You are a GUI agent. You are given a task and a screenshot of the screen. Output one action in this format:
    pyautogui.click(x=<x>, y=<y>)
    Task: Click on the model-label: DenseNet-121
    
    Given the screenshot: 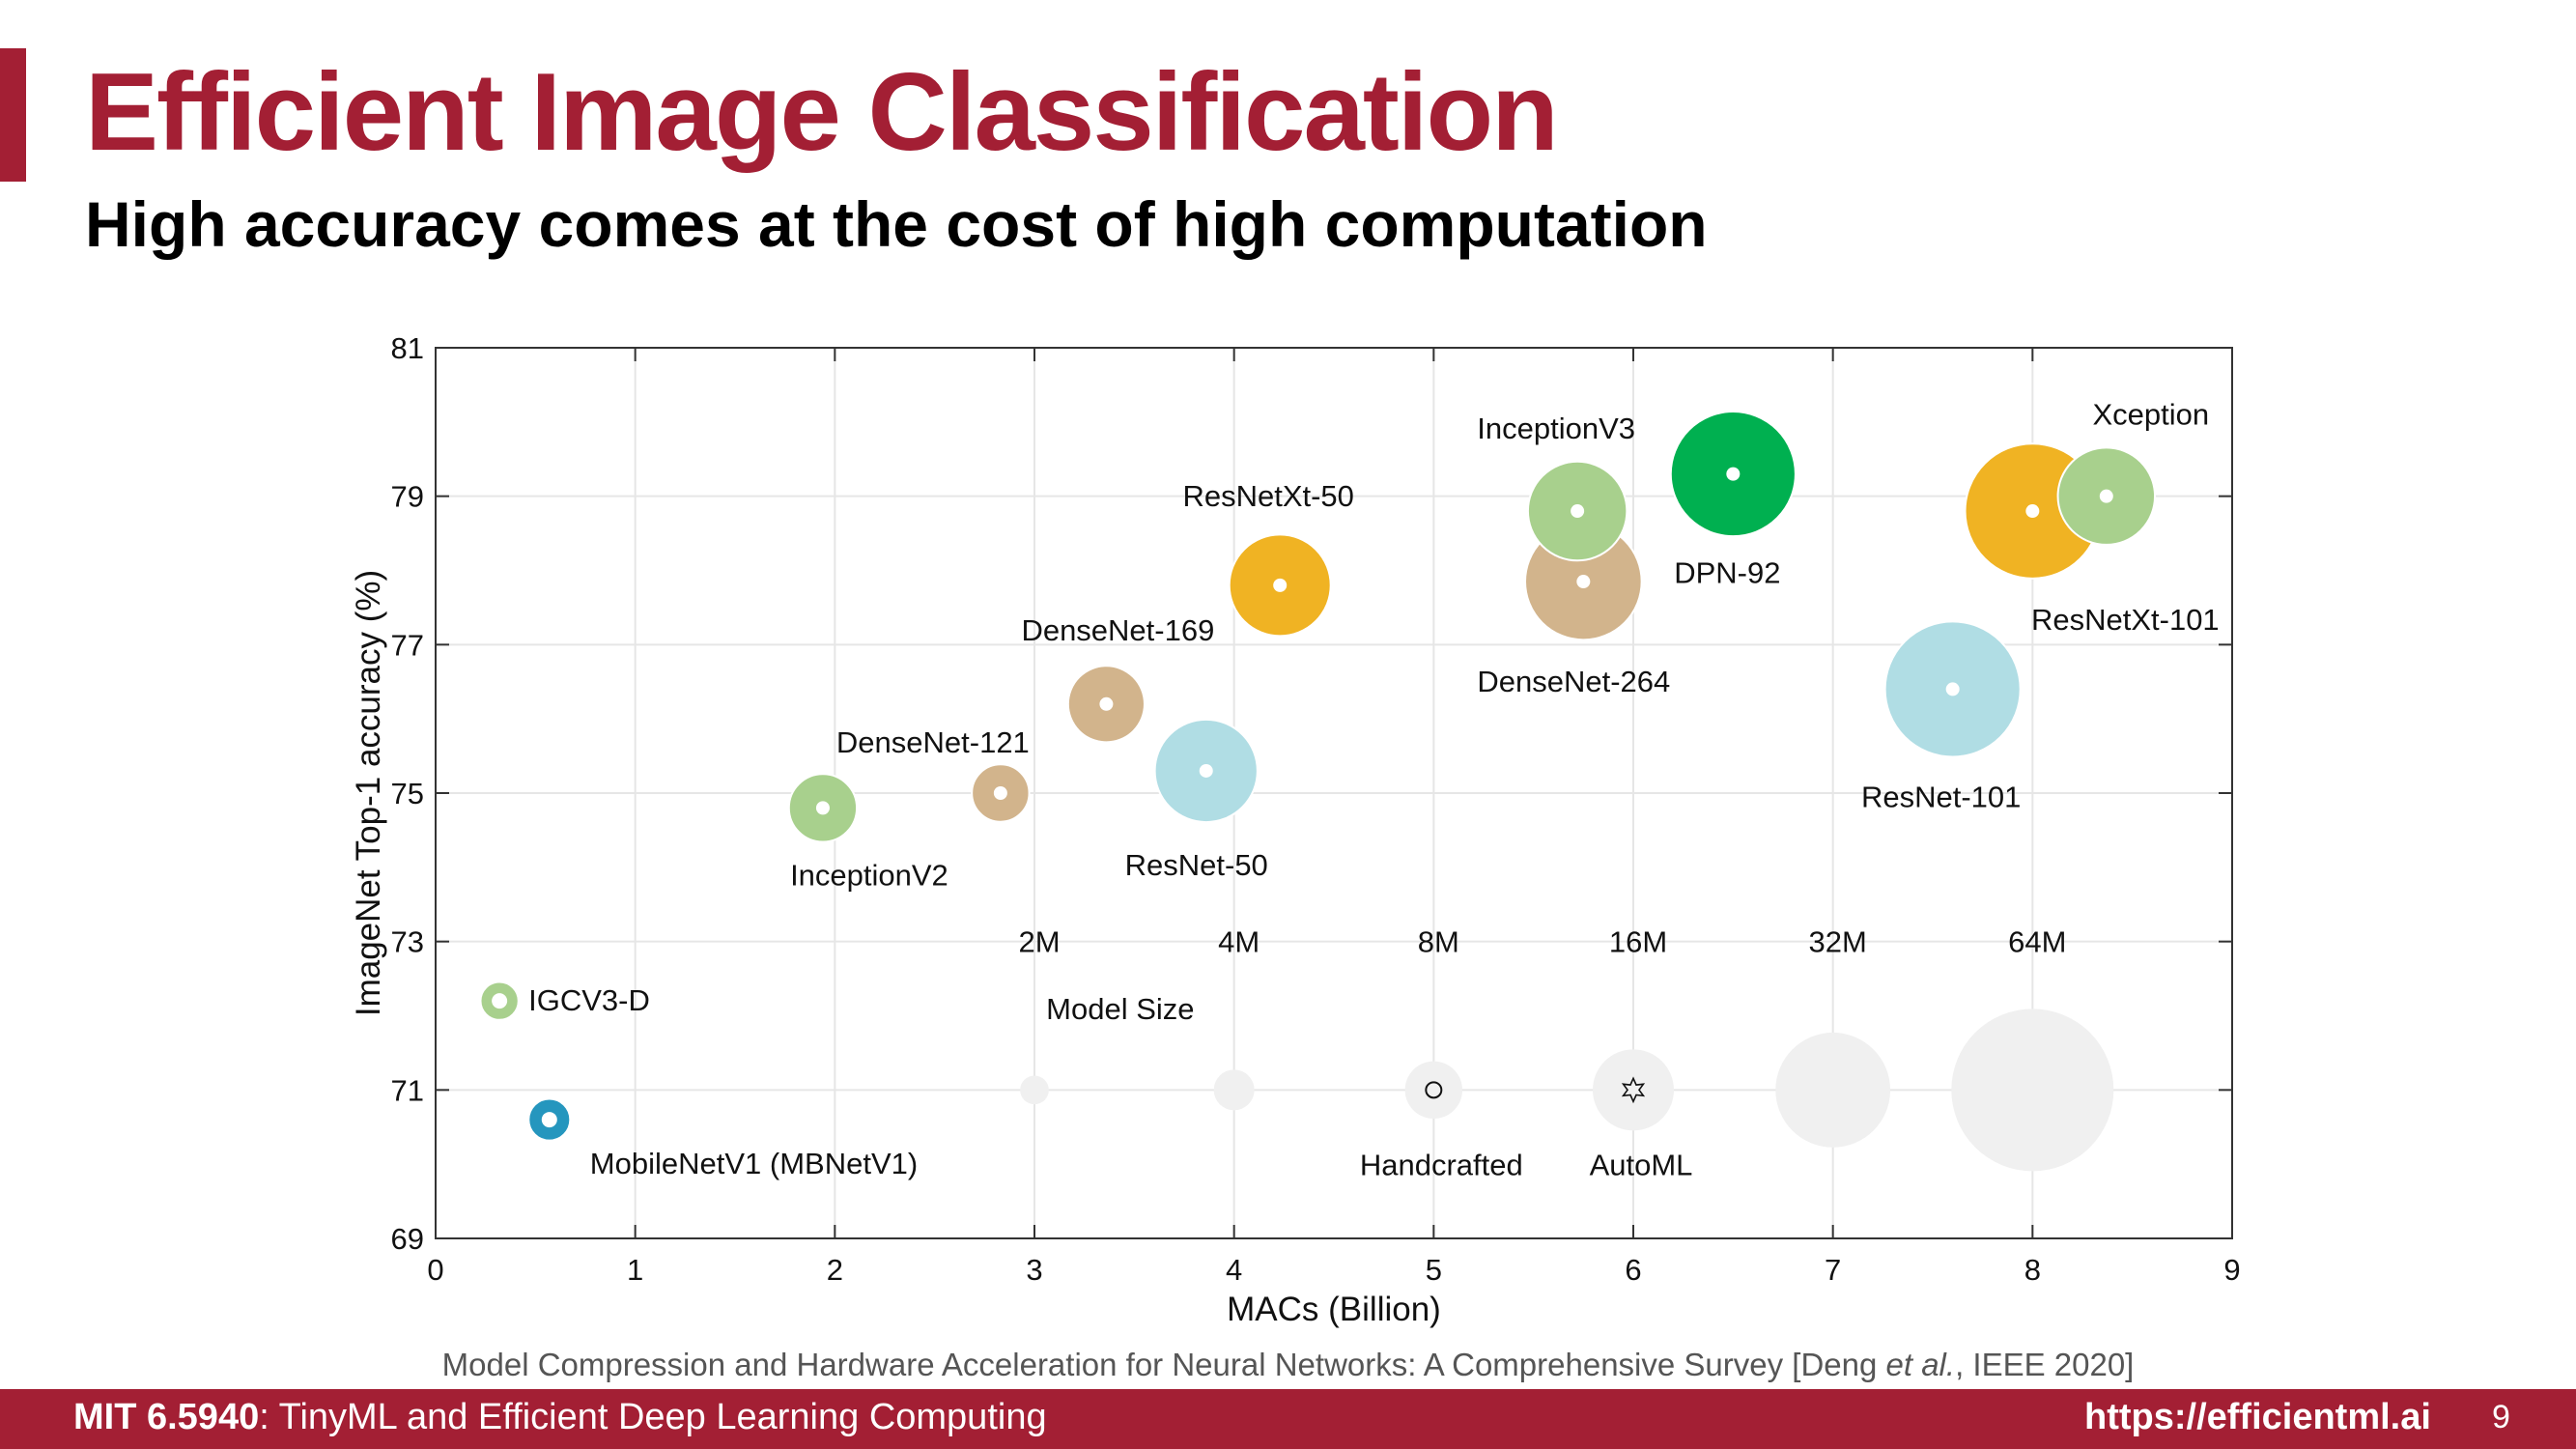 What is the action you would take?
    pyautogui.click(x=933, y=742)
    